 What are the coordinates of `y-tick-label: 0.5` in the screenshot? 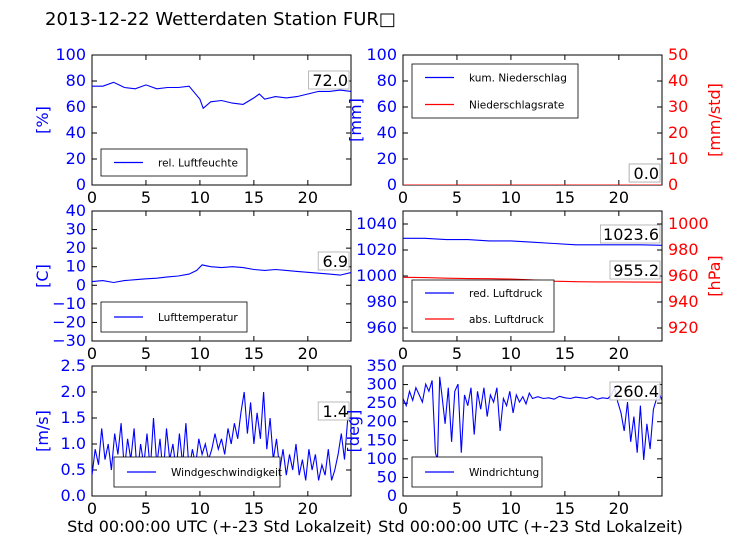 It's located at (73, 469).